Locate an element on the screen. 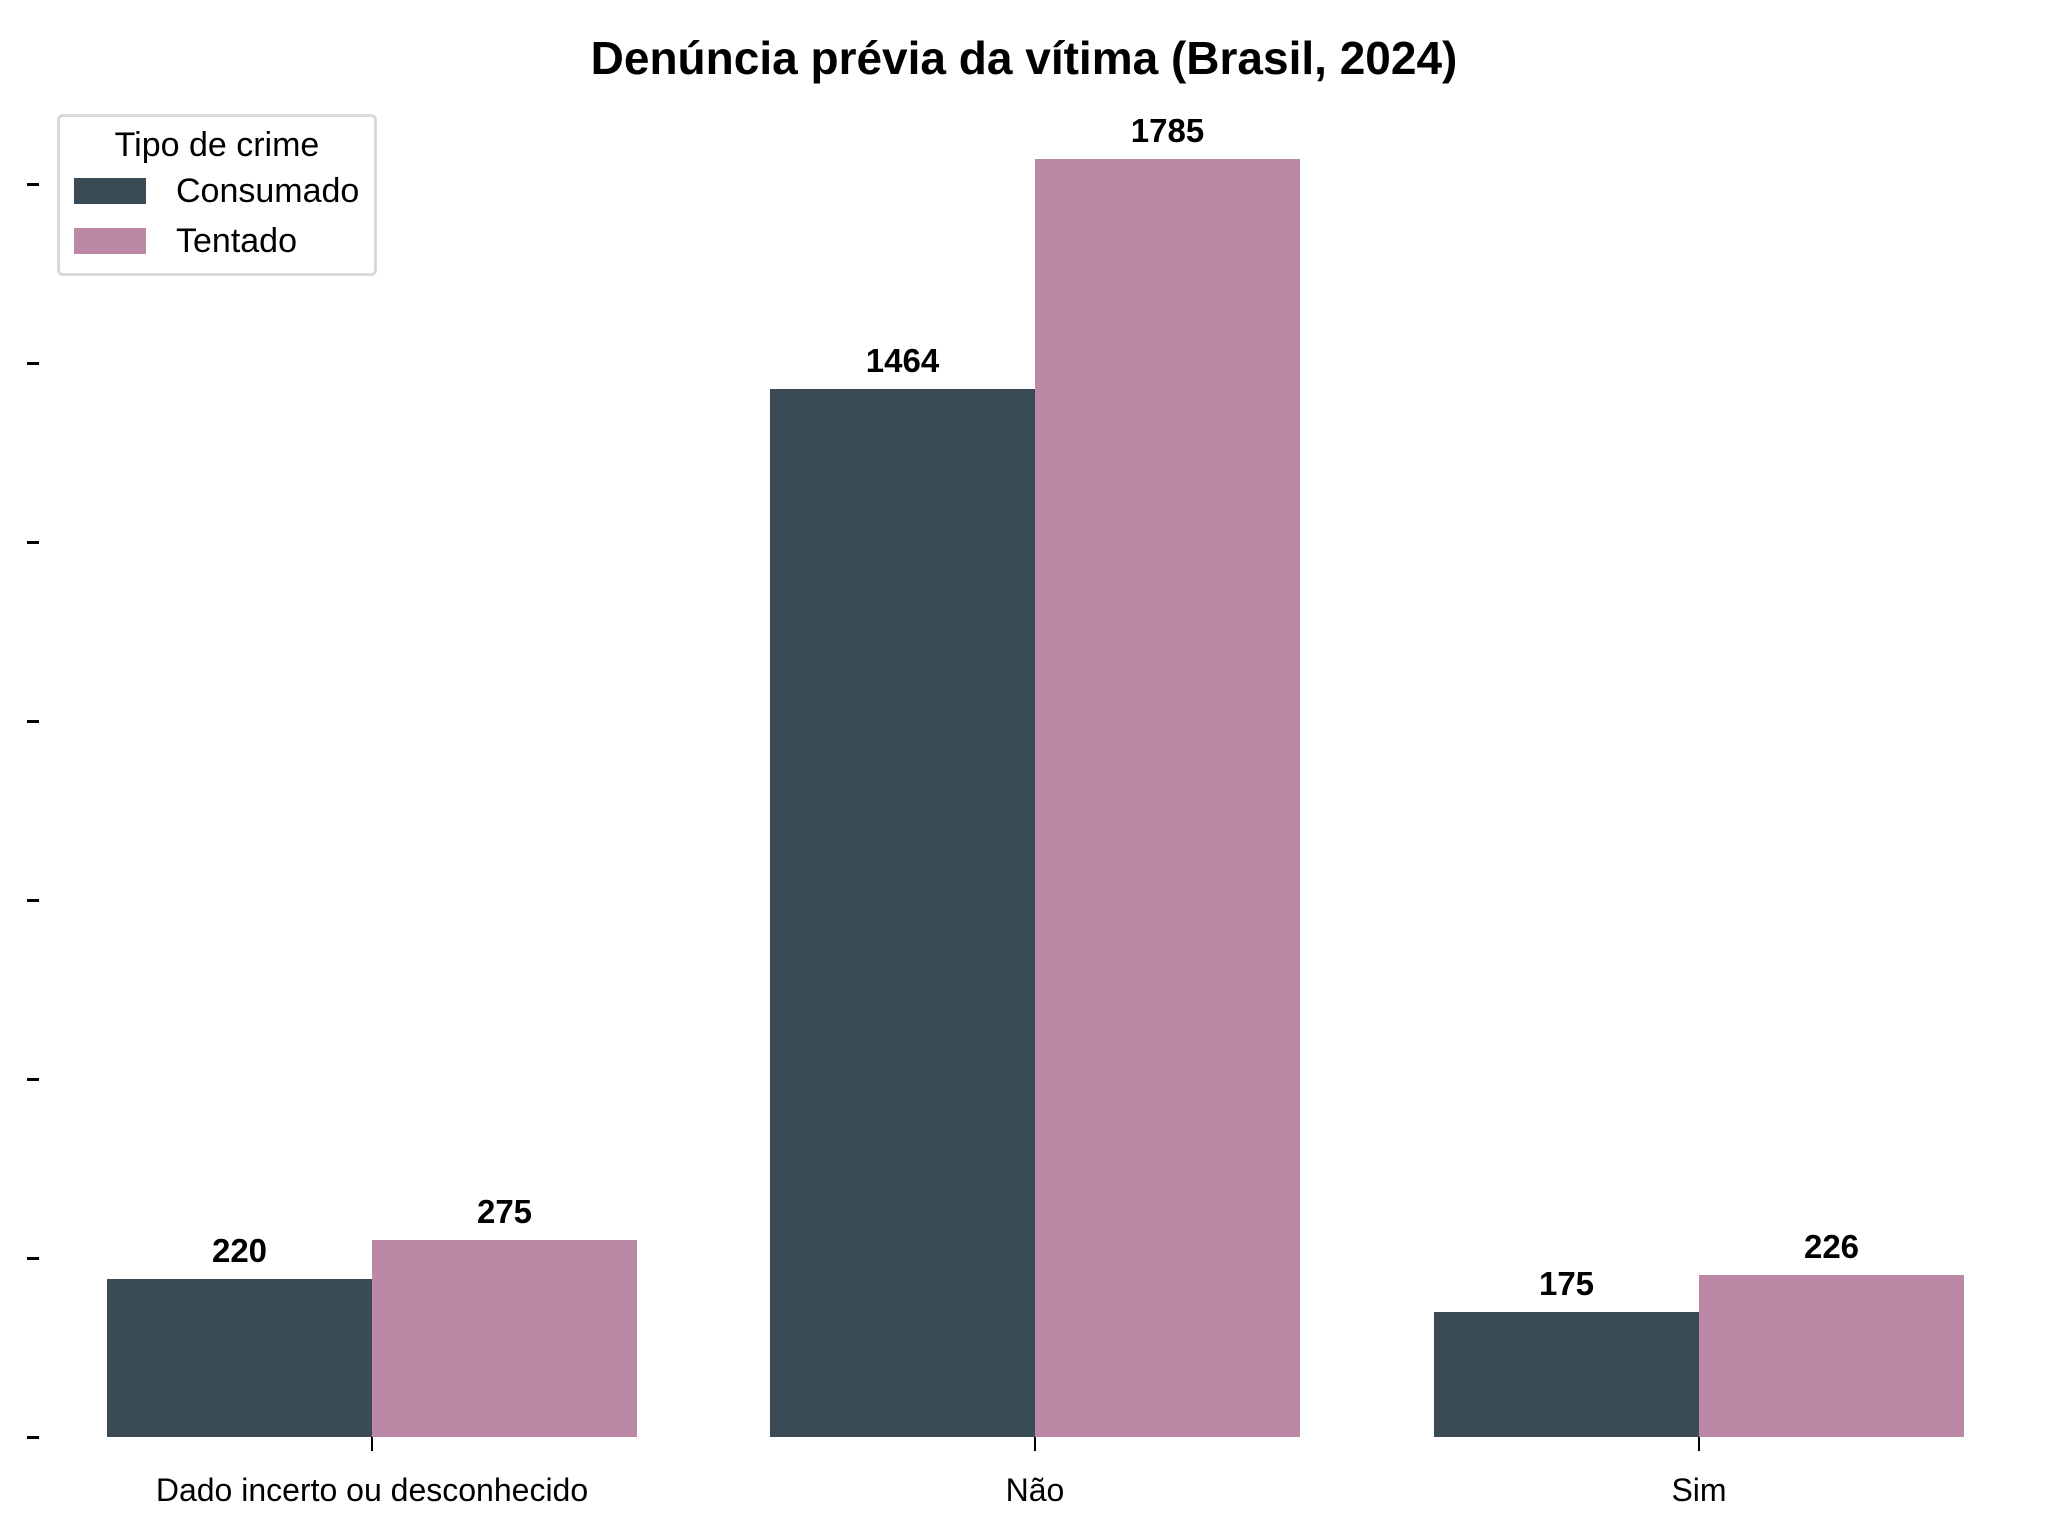 The height and width of the screenshot is (1536, 2048). legend-item-consumado: Consumado is located at coordinates (216, 191).